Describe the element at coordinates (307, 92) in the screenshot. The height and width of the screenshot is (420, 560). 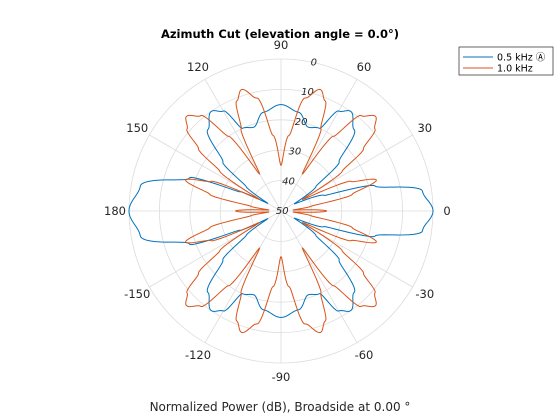
I see `radial-tick-label: 10` at that location.